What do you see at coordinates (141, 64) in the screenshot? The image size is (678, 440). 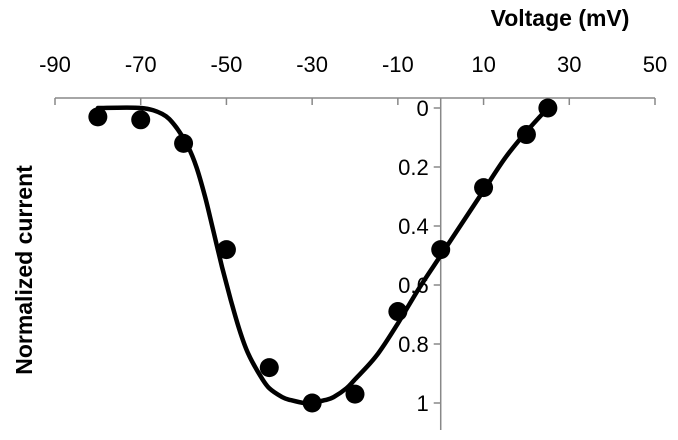 I see `x-tick-label: -70` at bounding box center [141, 64].